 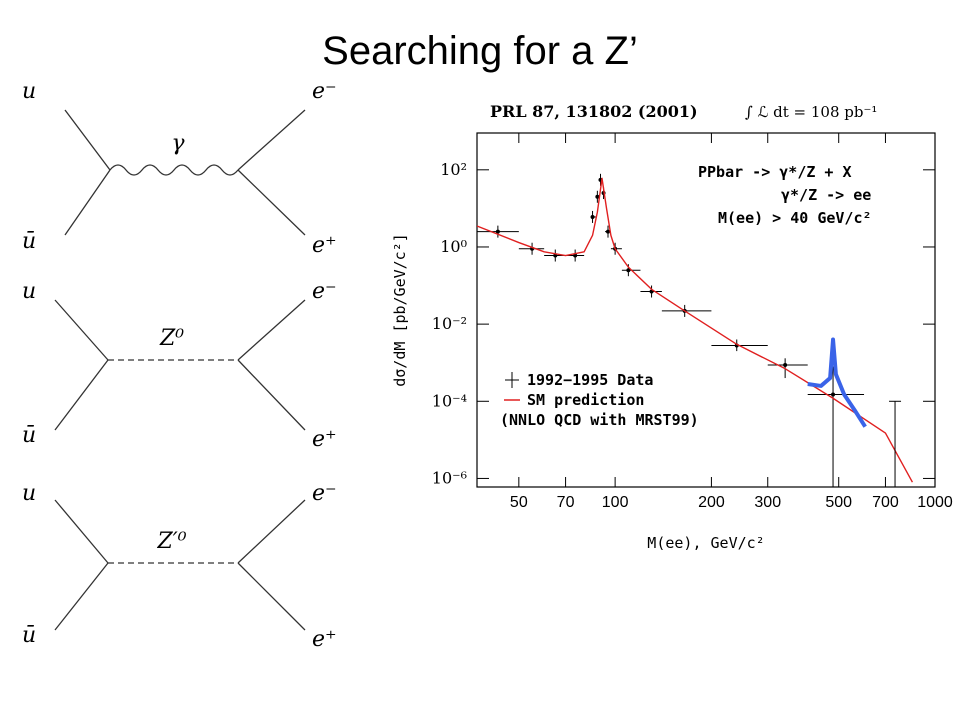 I want to click on slide-title: Searching for a Z’, so click(x=480, y=51).